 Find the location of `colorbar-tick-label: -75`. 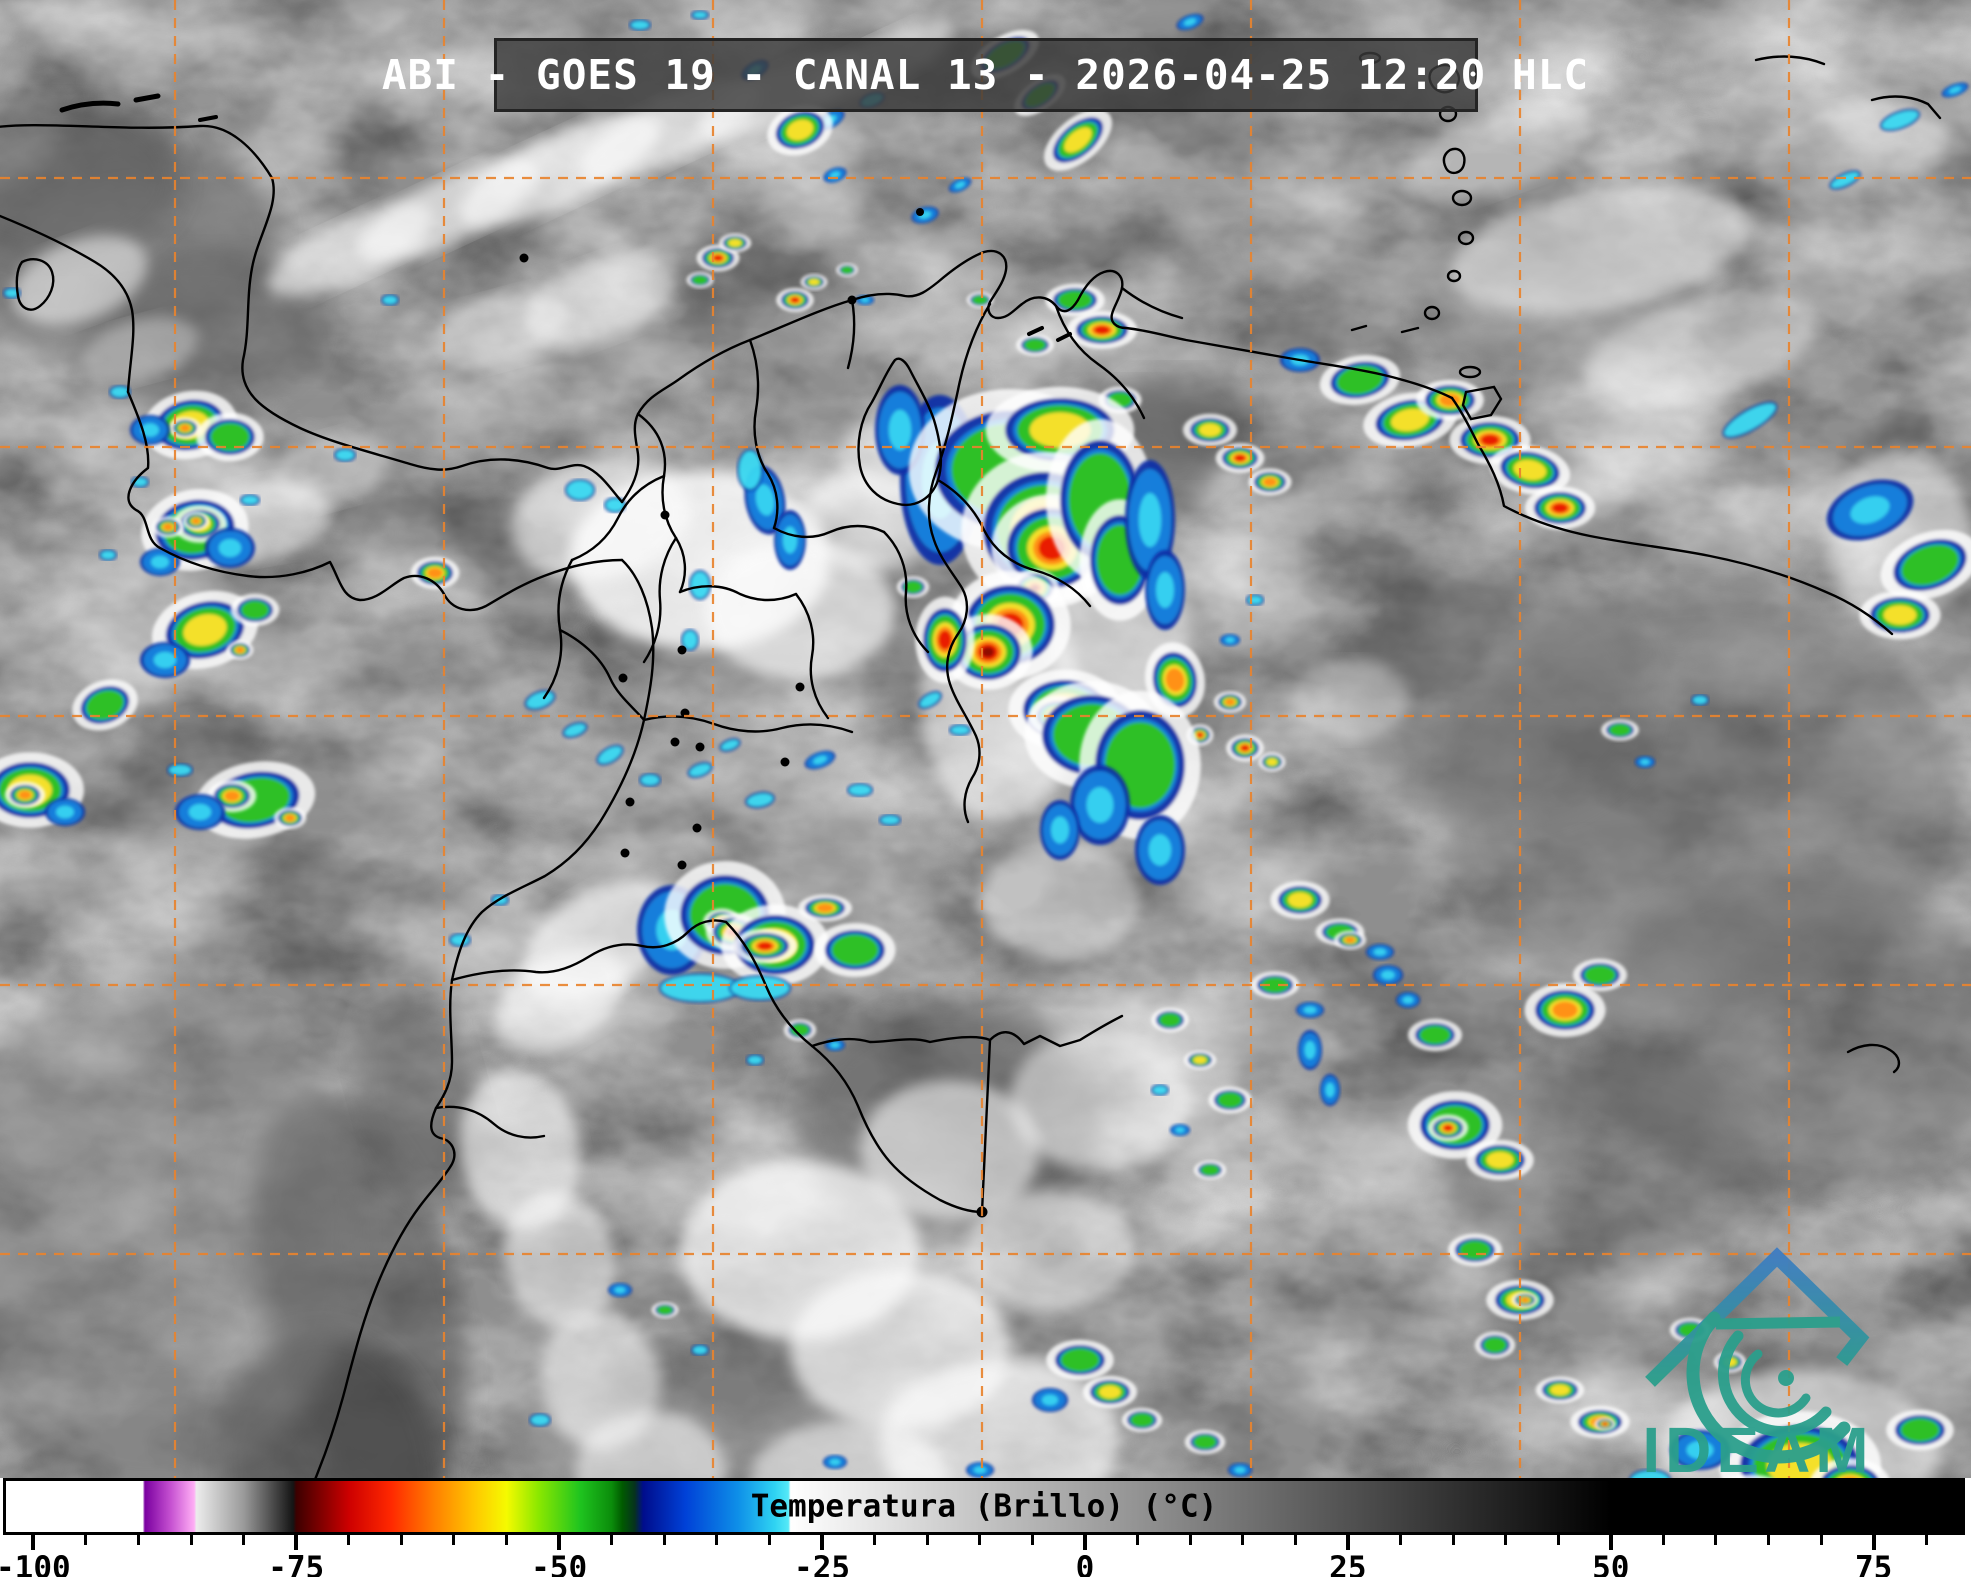

colorbar-tick-label: -75 is located at coordinates (296, 1563).